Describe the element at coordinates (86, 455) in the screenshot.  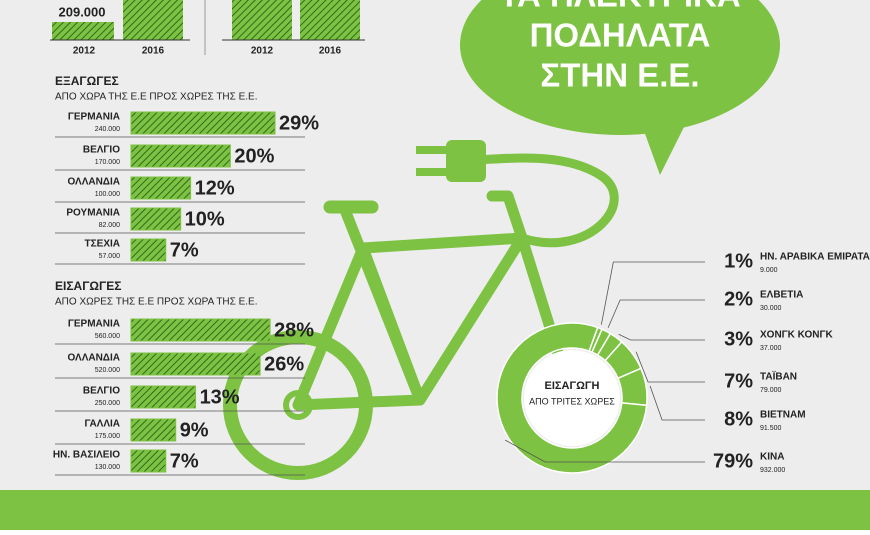
I see `row-label: ΗΝ. ΒΑΣΙΛΕΙΟ` at that location.